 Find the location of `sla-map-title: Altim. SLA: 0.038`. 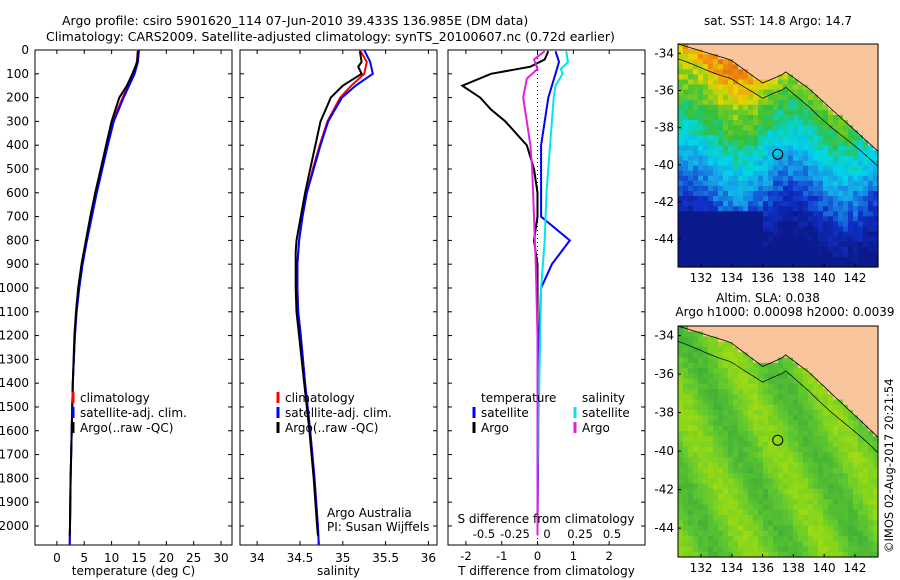

sla-map-title: Altim. SLA: 0.038 is located at coordinates (768, 298).